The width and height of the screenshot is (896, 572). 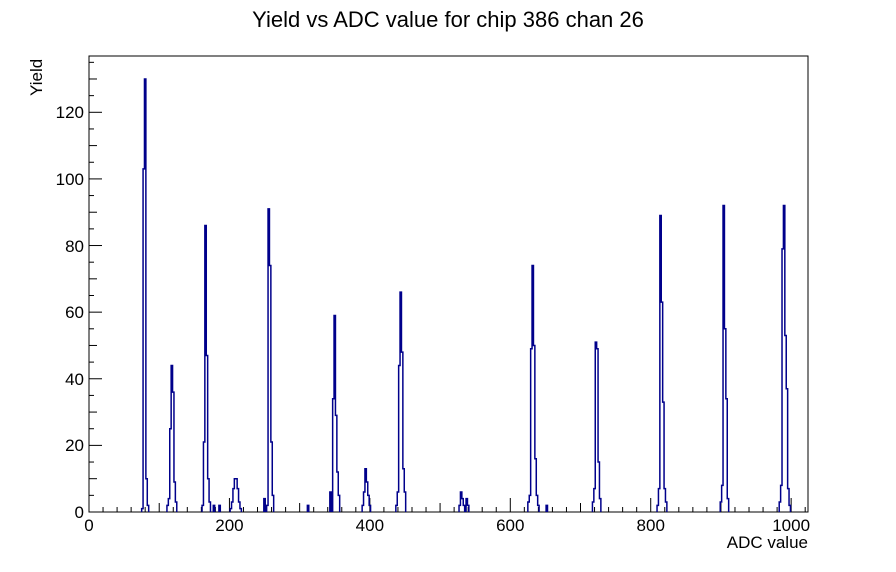 What do you see at coordinates (510, 525) in the screenshot?
I see `x-tick-label: 600` at bounding box center [510, 525].